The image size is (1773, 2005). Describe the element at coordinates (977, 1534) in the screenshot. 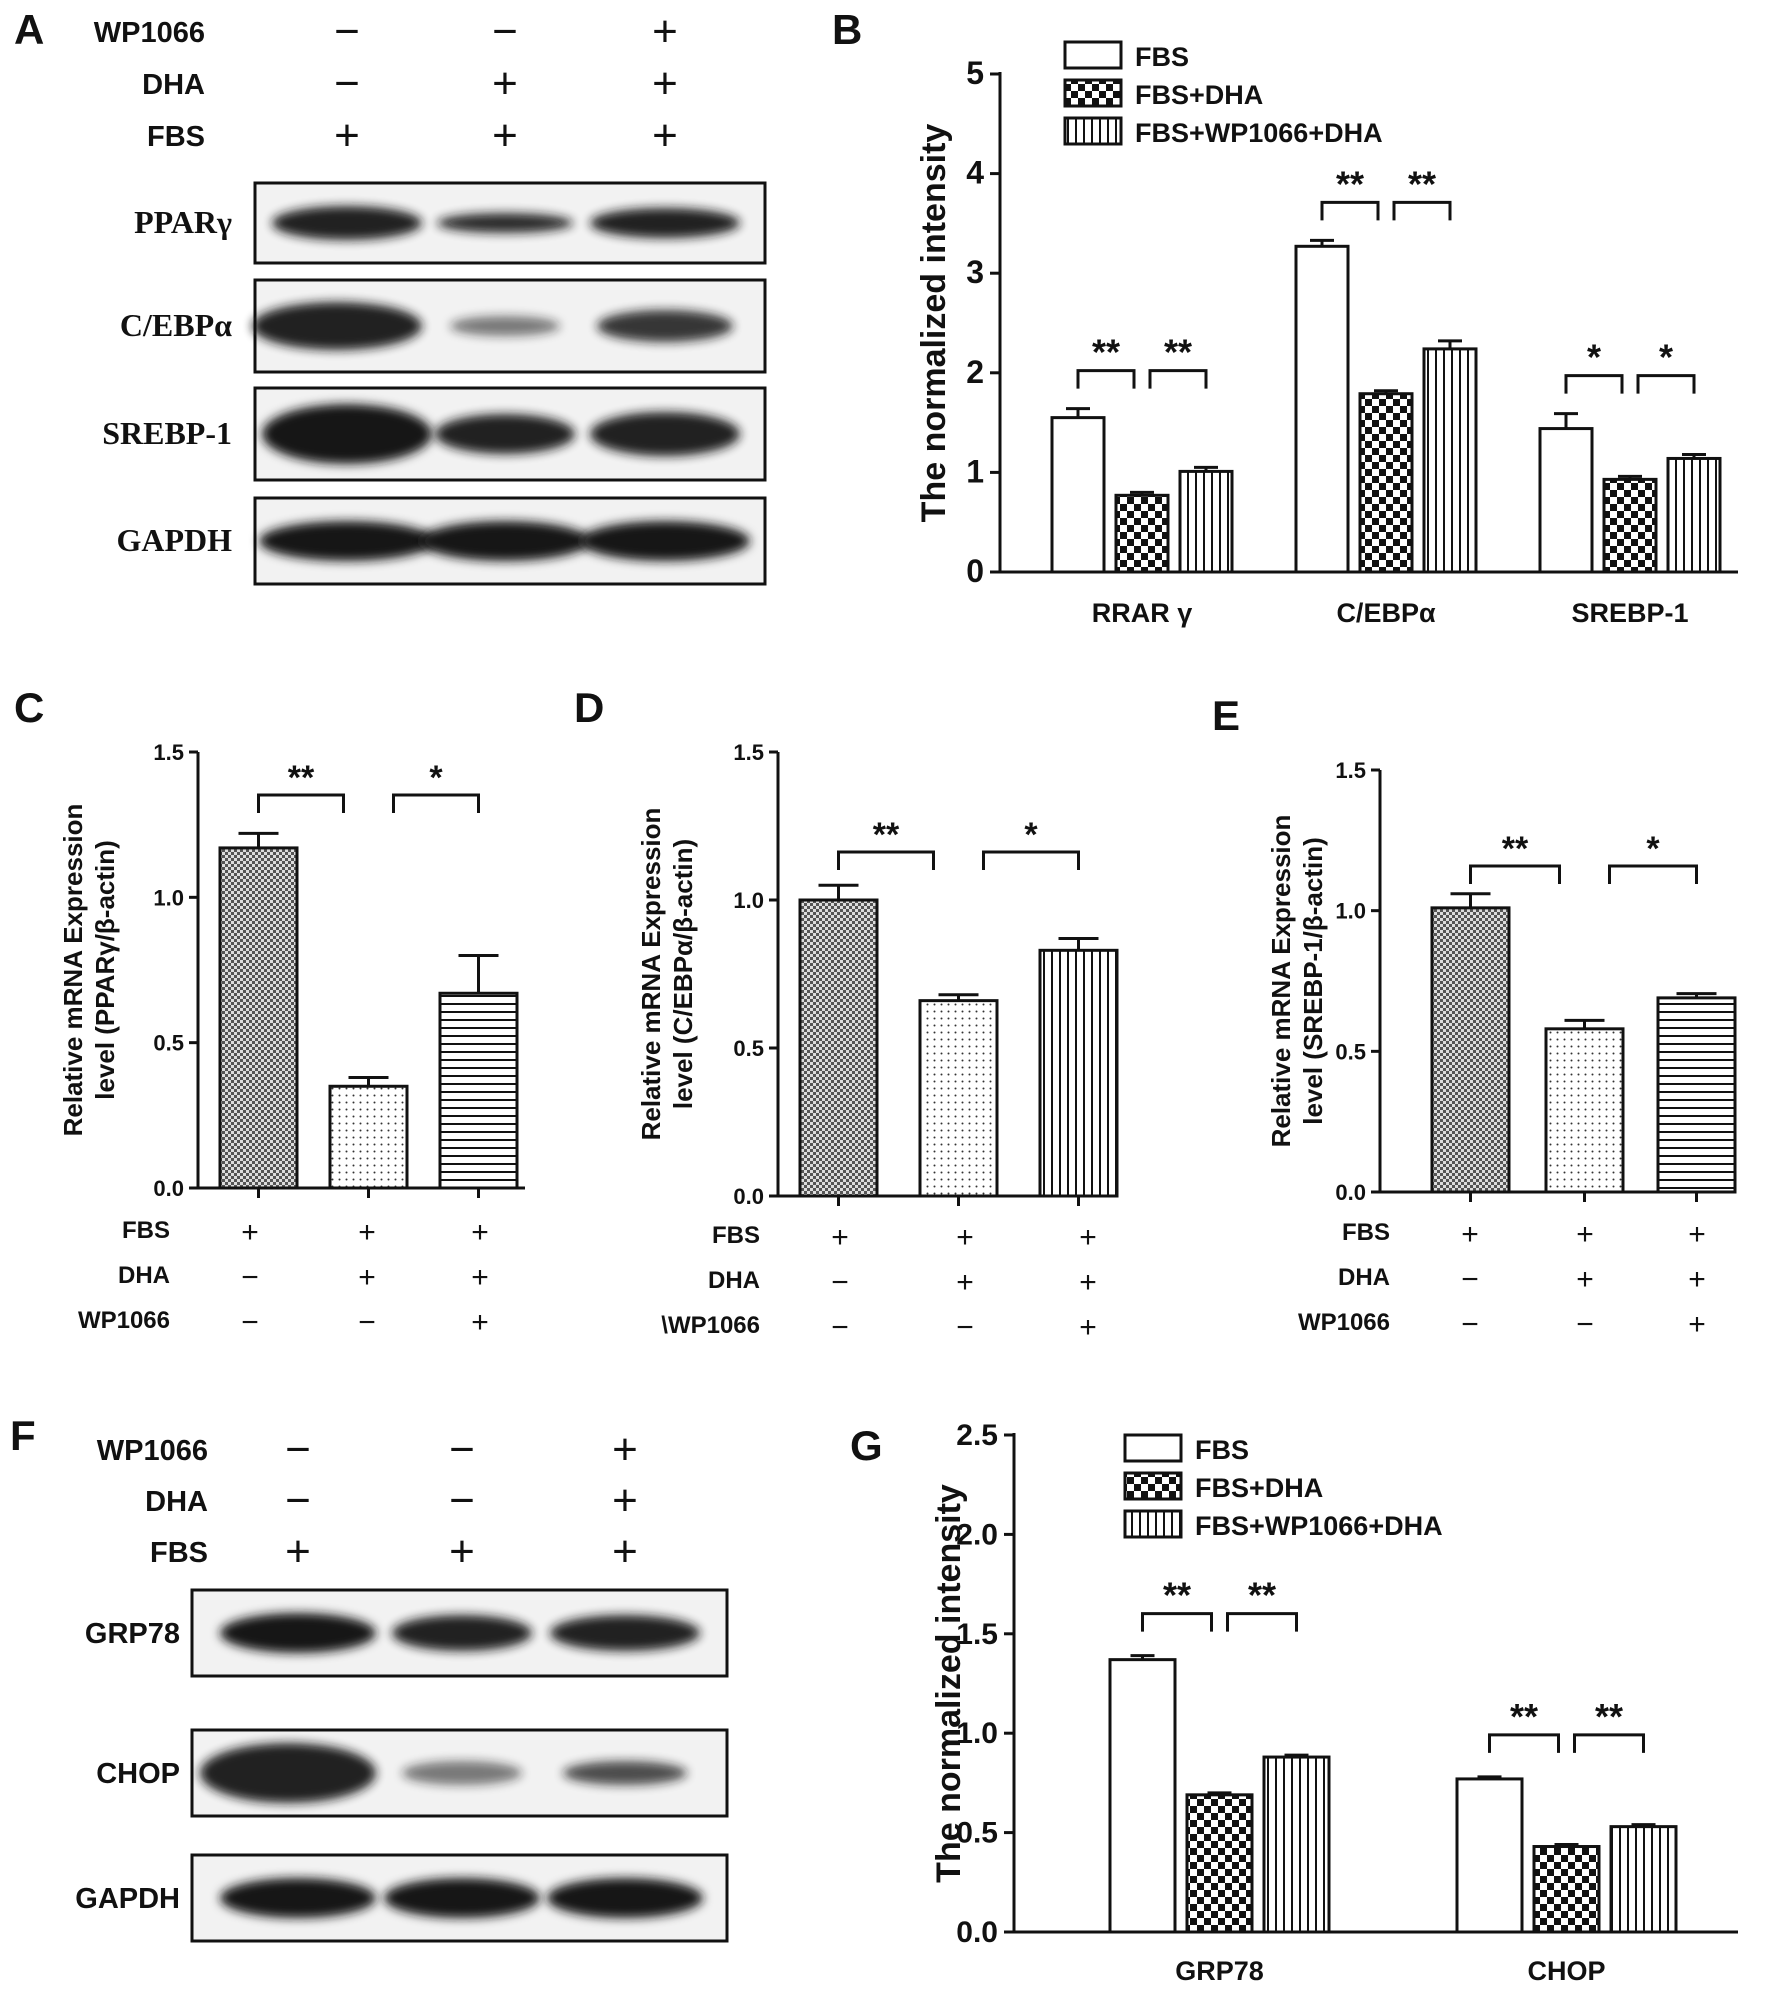

I see `y-tick-label: 2.0` at that location.